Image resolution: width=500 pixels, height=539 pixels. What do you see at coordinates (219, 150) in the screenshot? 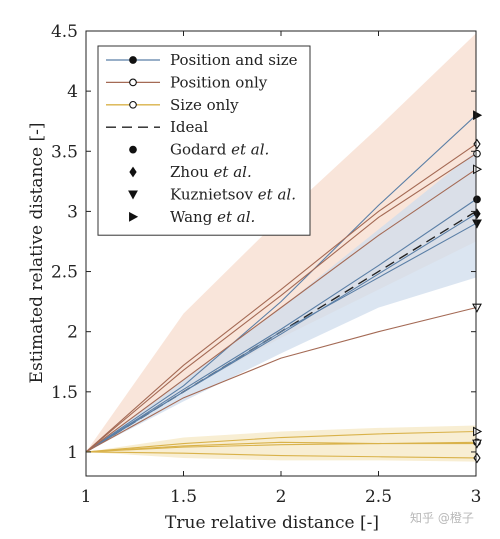
I see `legend-label-4: Godard et al.` at bounding box center [219, 150].